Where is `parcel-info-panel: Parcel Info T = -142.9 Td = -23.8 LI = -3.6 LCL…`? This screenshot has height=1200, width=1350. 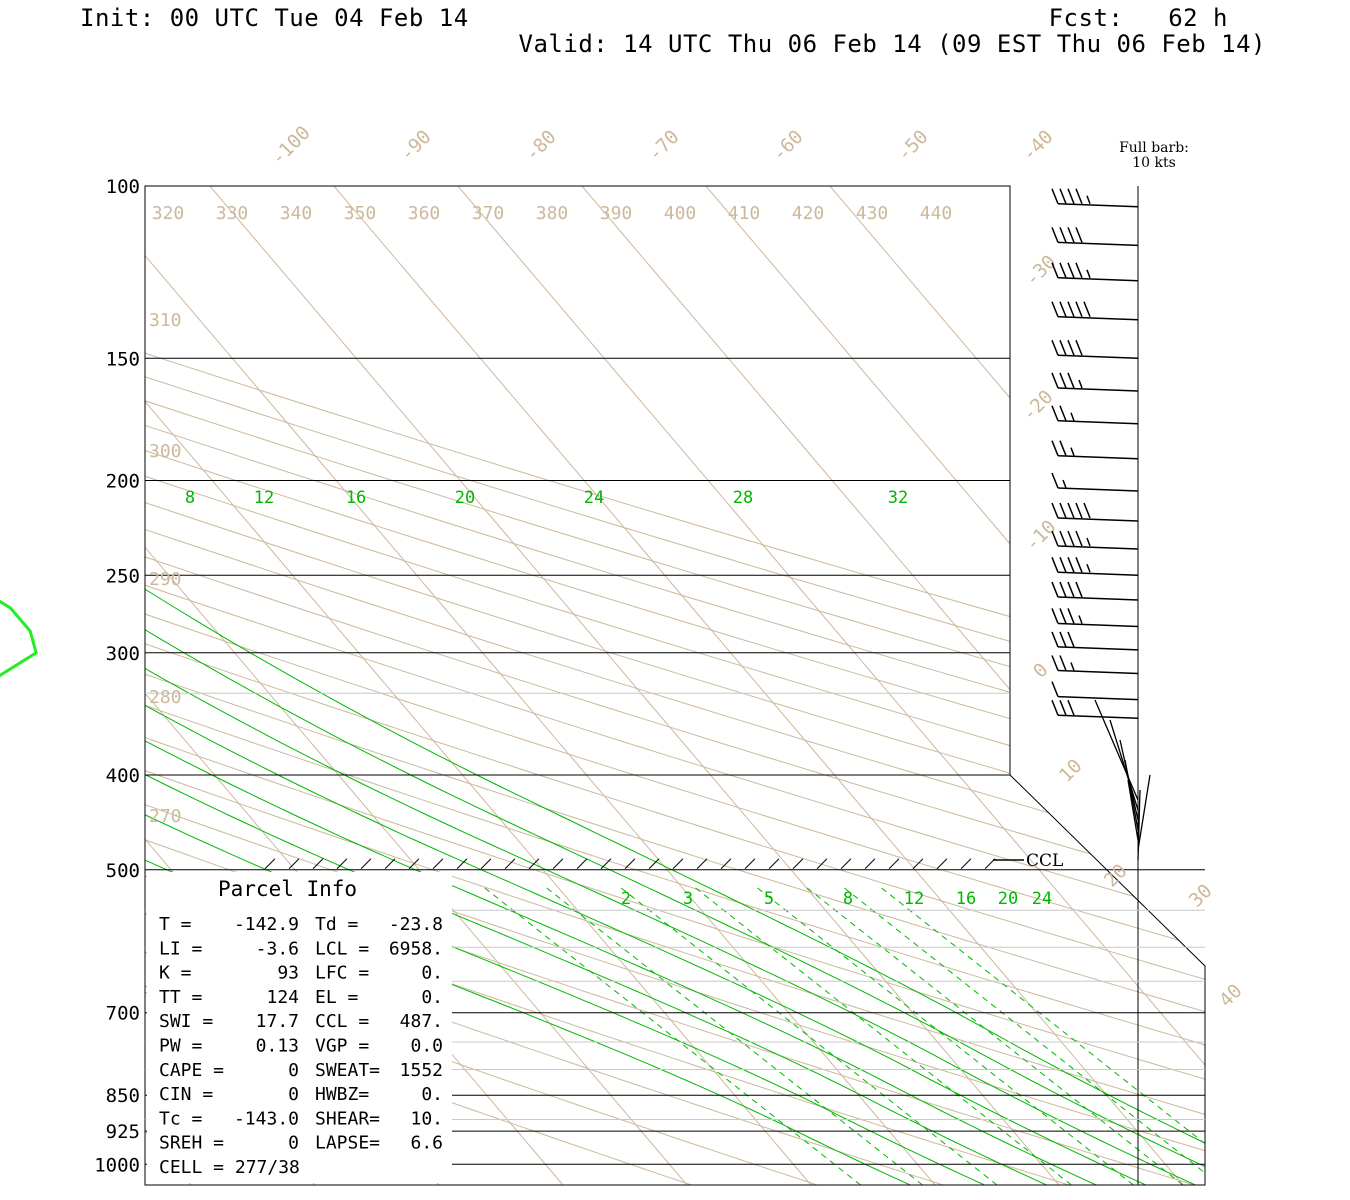 parcel-info-panel: Parcel Info T = -142.9 Td = -23.8 LI = -3.6 LCL… is located at coordinates (299, 1027).